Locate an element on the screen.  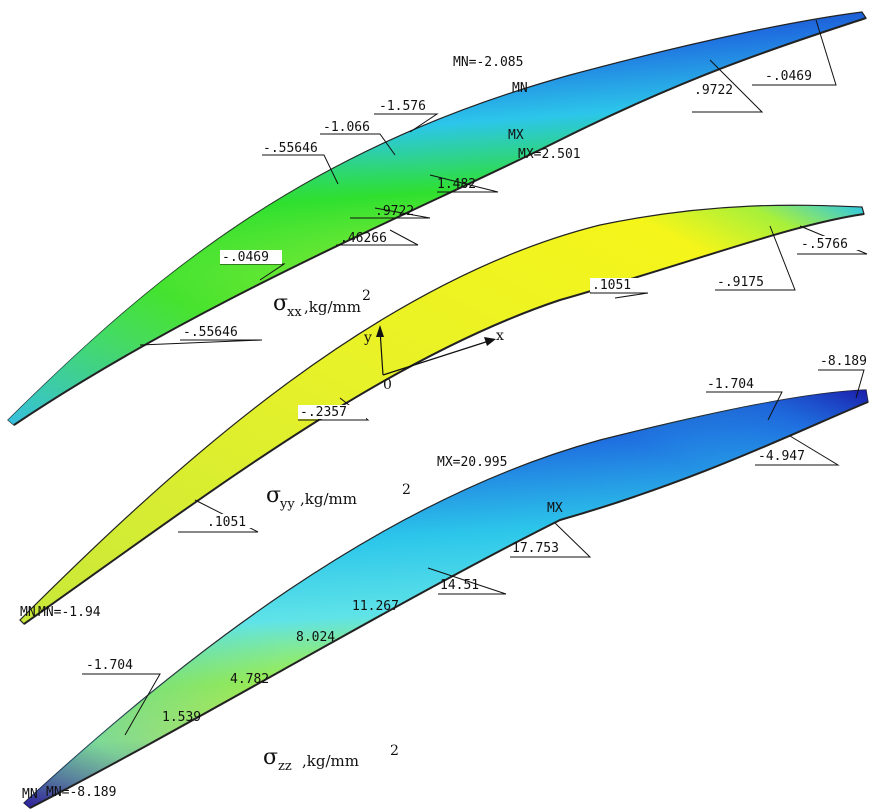
szz-title-subscript: zz is located at coordinates (285, 766).